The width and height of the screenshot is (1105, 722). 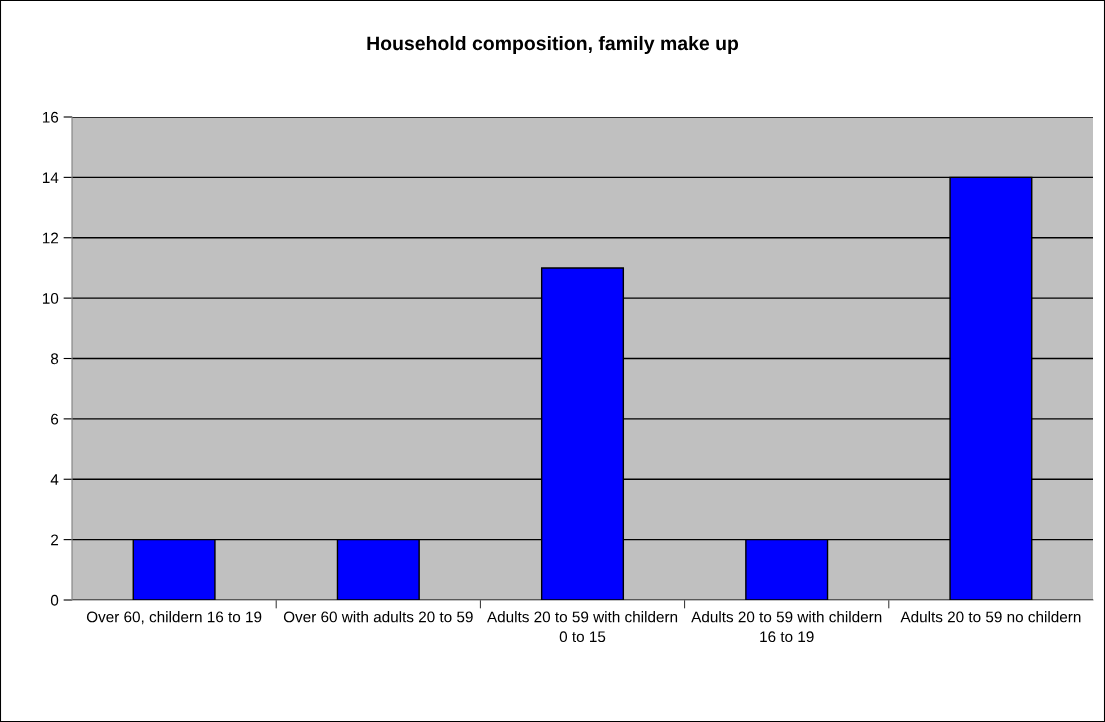 I want to click on x-tick-label: Adults 20 to 59 with childern 0 to 15, so click(x=582, y=627).